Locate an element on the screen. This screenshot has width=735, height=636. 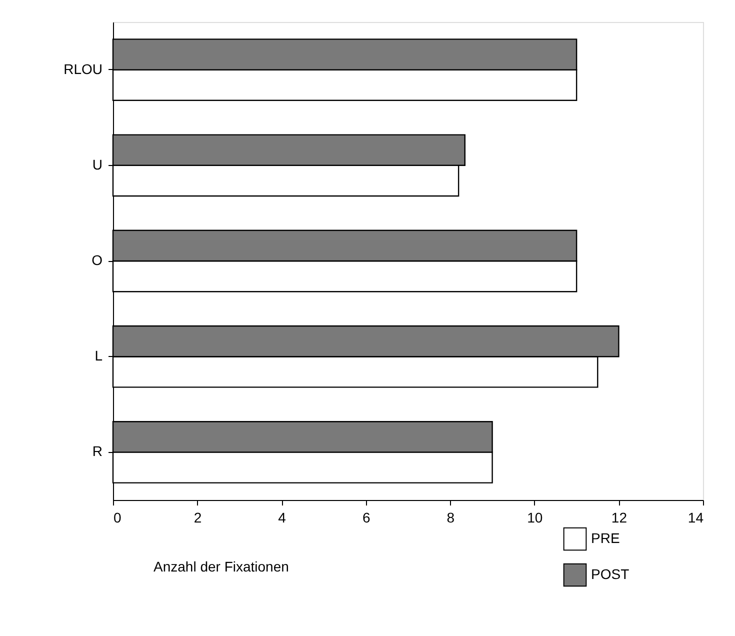
x-tick-label: 4 is located at coordinates (282, 518).